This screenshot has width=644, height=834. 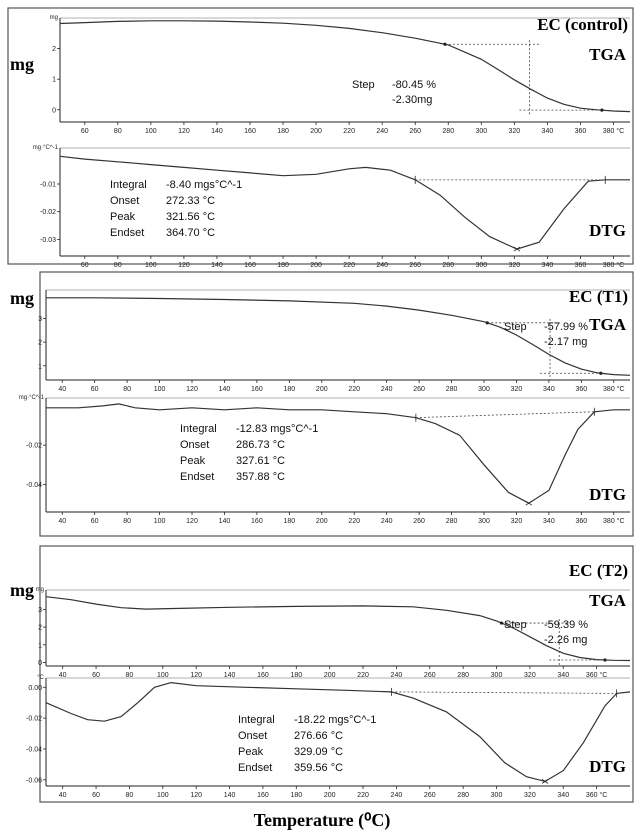 What do you see at coordinates (322, 820) in the screenshot?
I see `x-axis-title: Temperature (⁰C)` at bounding box center [322, 820].